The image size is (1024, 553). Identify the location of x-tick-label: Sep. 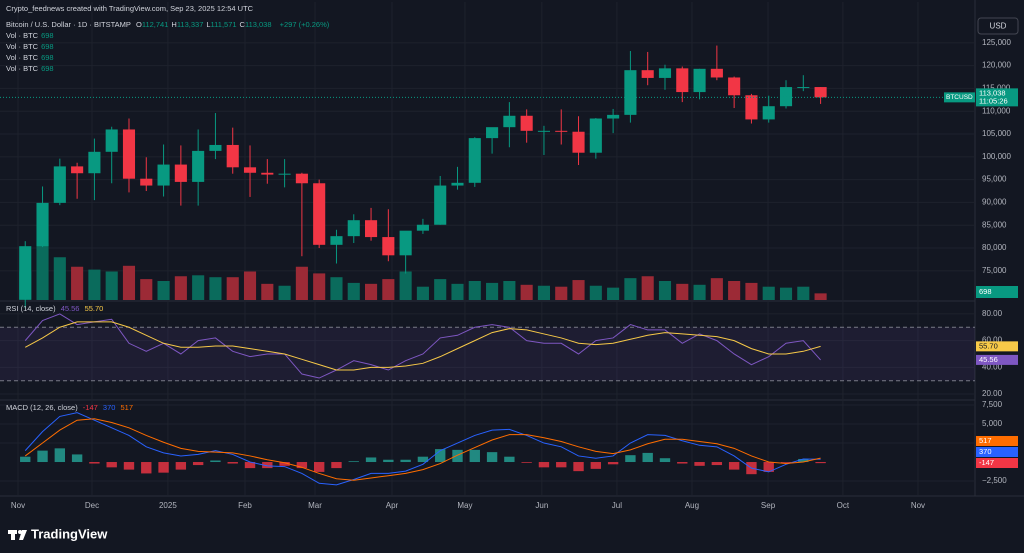
(768, 505).